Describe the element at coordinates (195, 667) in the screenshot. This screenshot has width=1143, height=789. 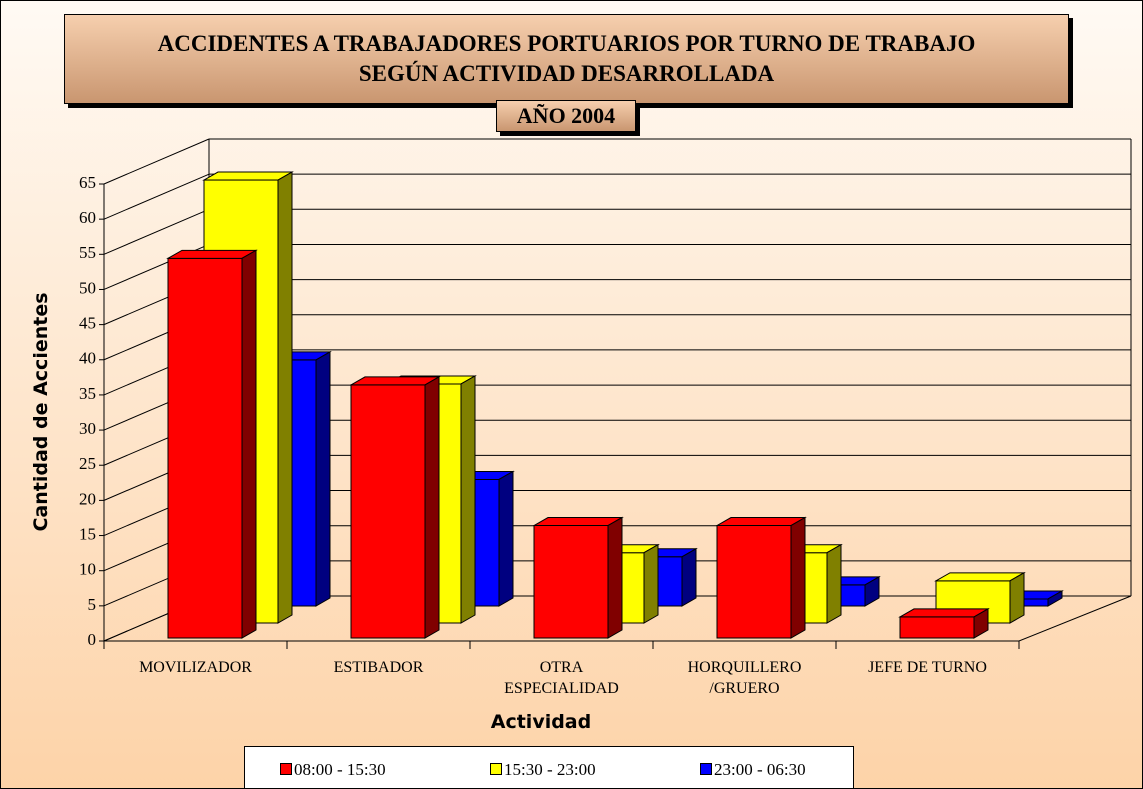
I see `x-tick-label: MOVILIZADOR` at that location.